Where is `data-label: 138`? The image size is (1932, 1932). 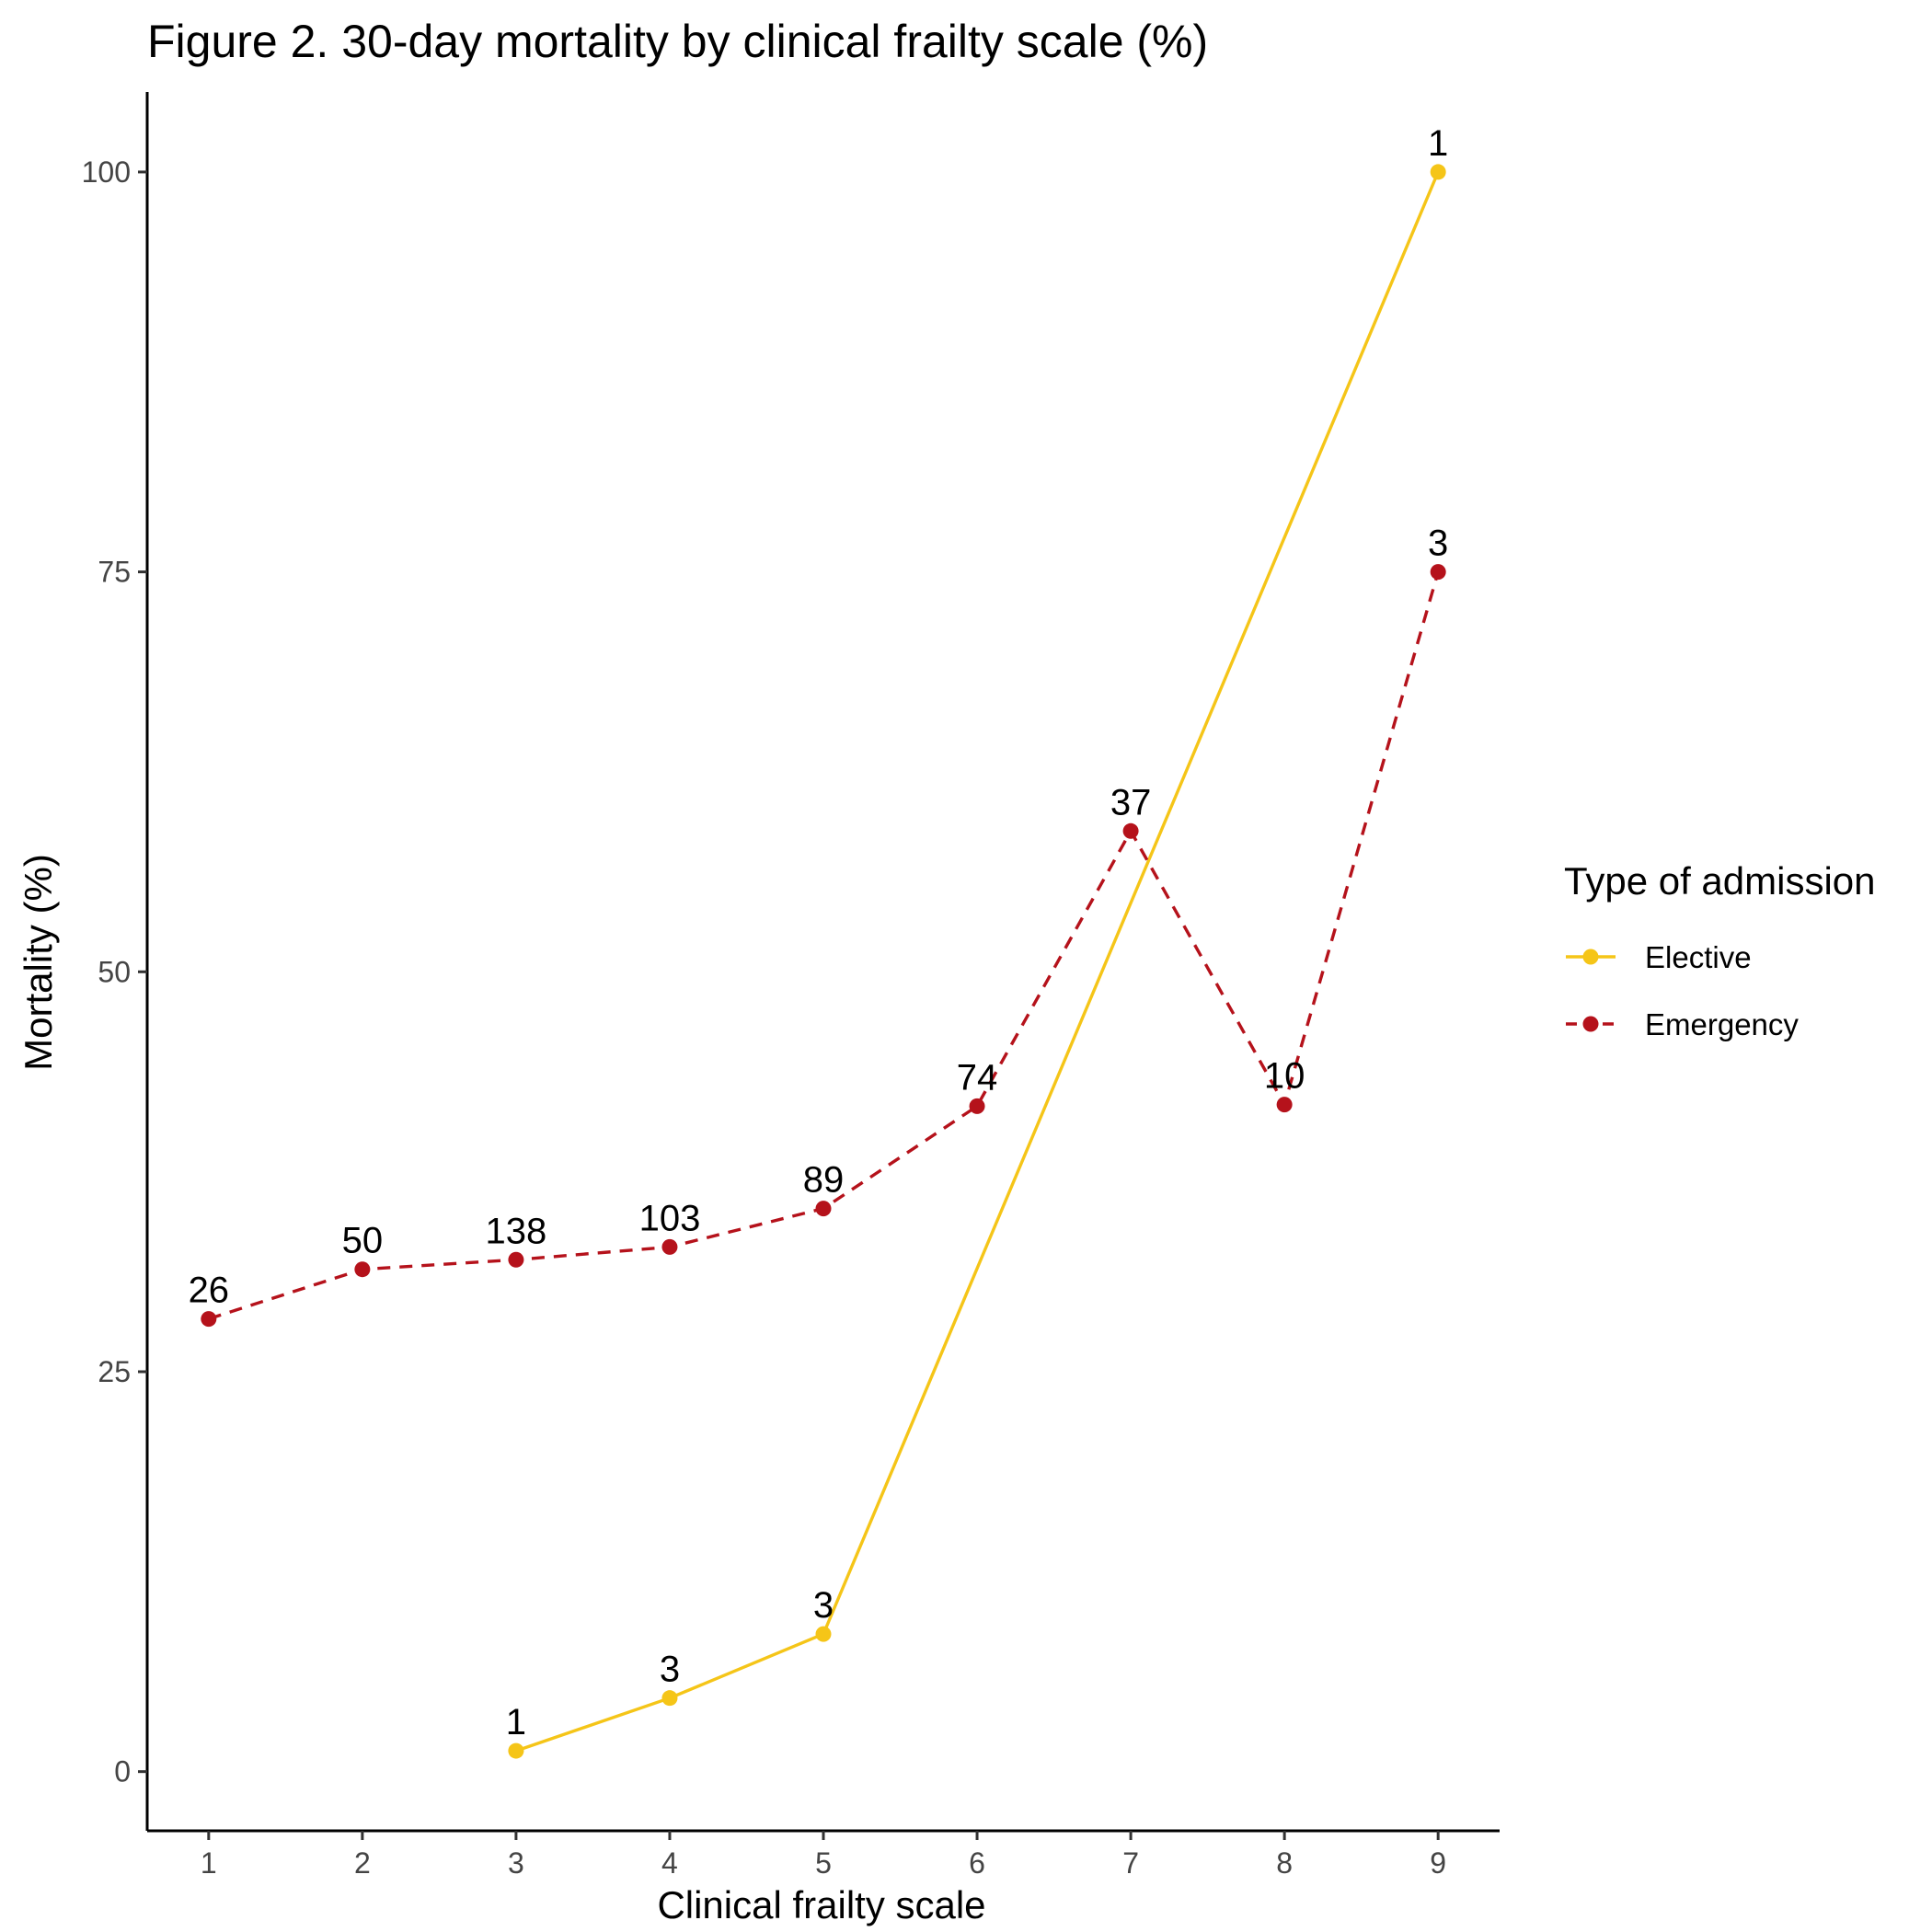
data-label: 138 is located at coordinates (516, 1231).